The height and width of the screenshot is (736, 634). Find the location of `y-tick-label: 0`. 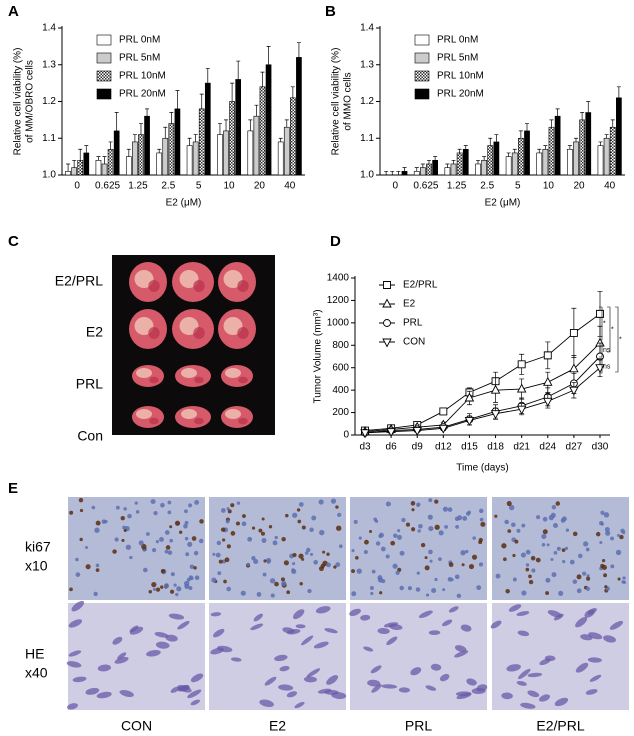

y-tick-label: 0 is located at coordinates (346, 435).